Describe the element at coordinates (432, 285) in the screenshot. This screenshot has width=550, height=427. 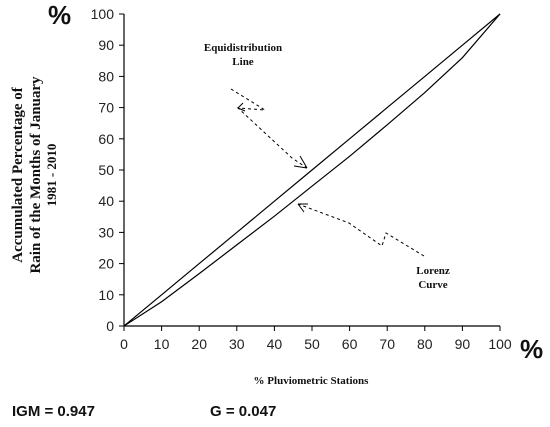
I see `lorenz-label-line-2: Curve` at that location.